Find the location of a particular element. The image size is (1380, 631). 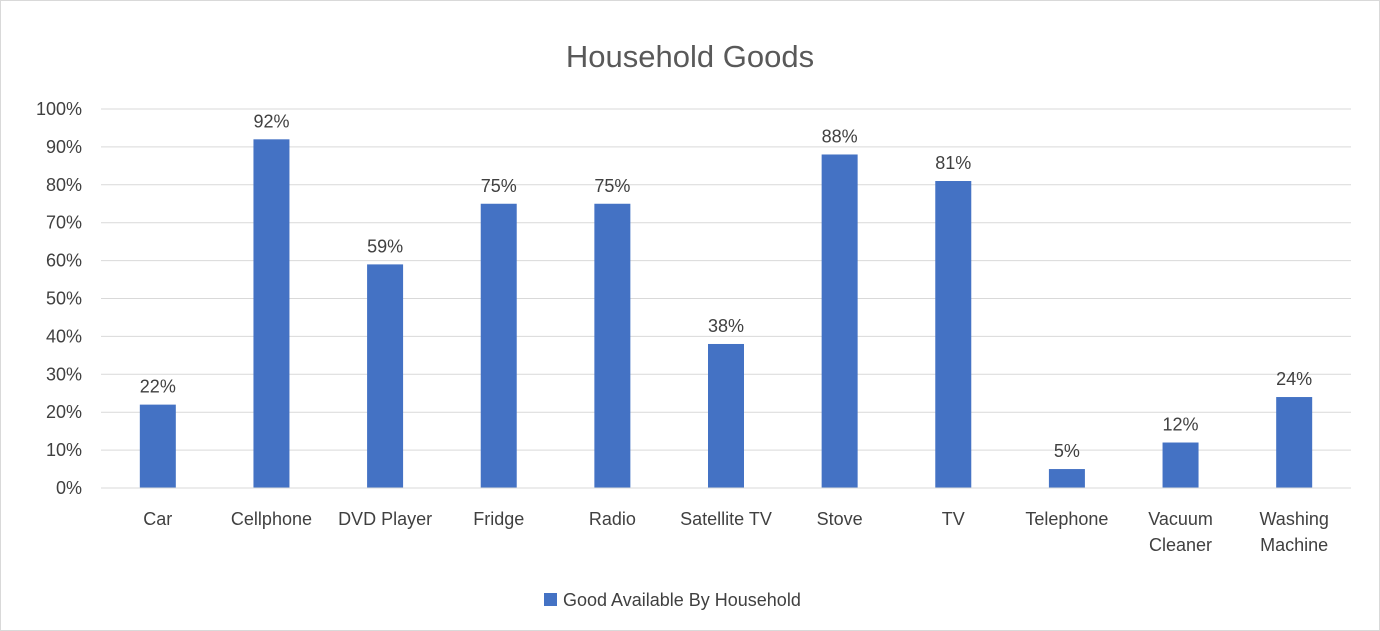

y-tick-label: 10% is located at coordinates (64, 450).